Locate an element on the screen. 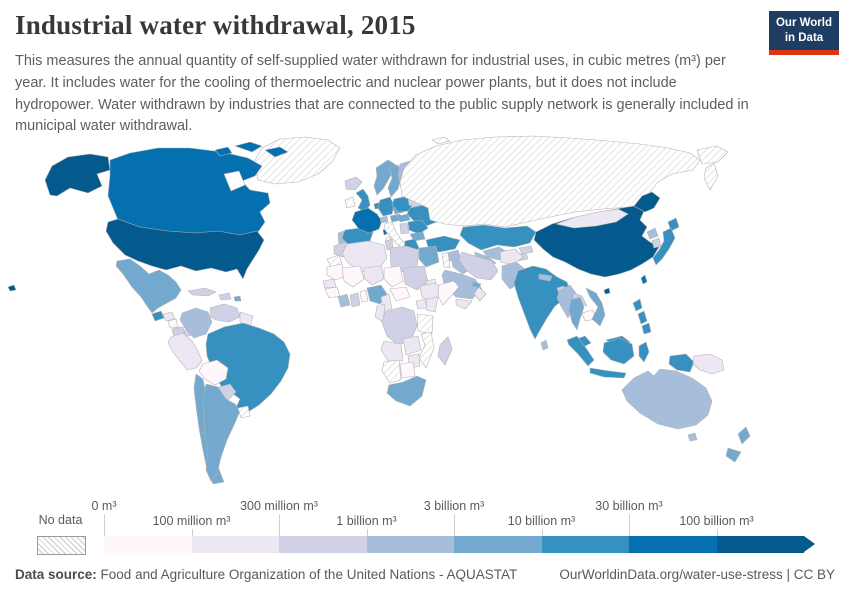 The height and width of the screenshot is (600, 850). country-zambia is located at coordinates (412, 345).